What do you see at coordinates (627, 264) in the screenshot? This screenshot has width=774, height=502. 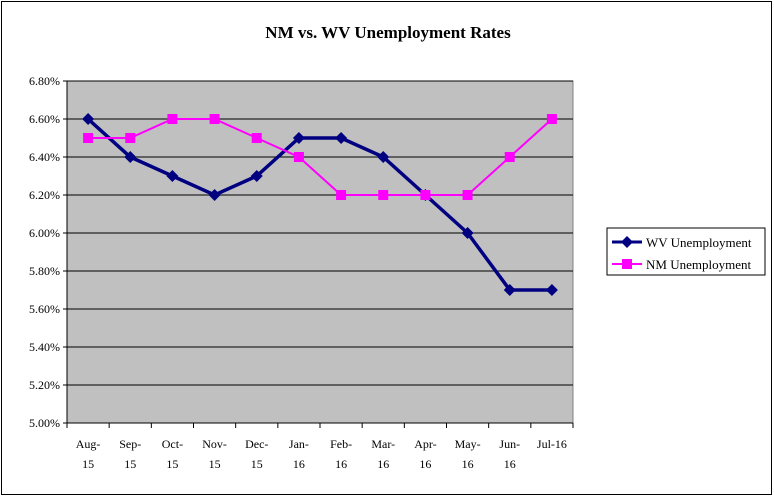 I see `legend-square-icon` at bounding box center [627, 264].